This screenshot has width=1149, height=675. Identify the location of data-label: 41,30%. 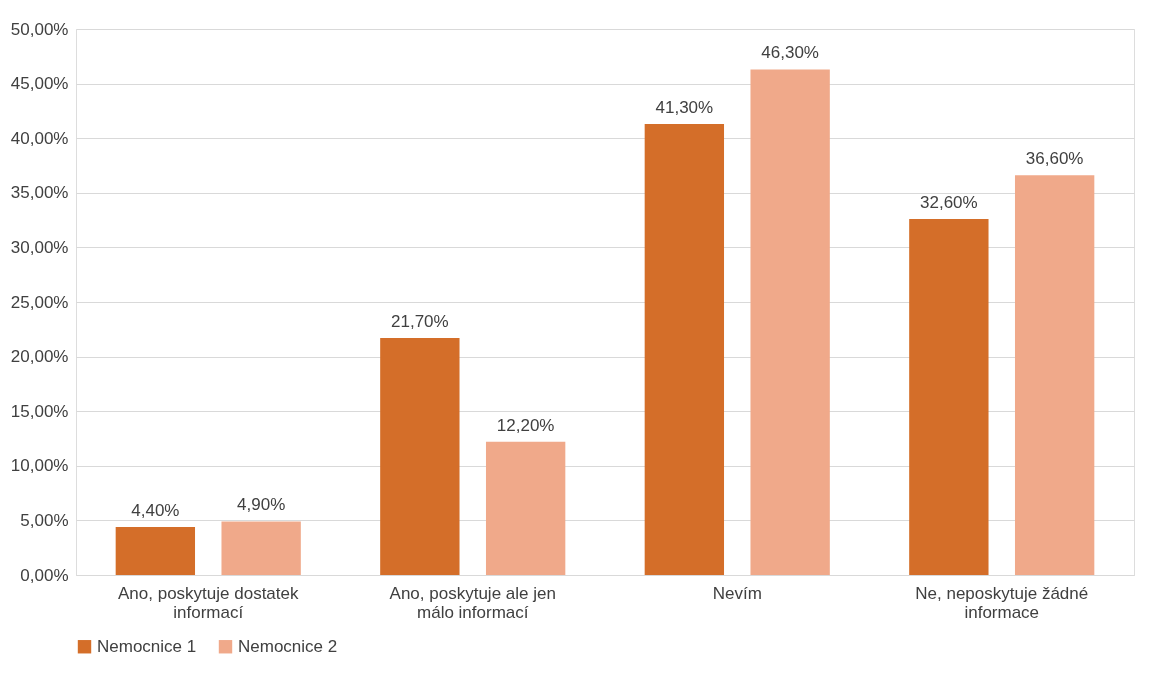
(684, 107).